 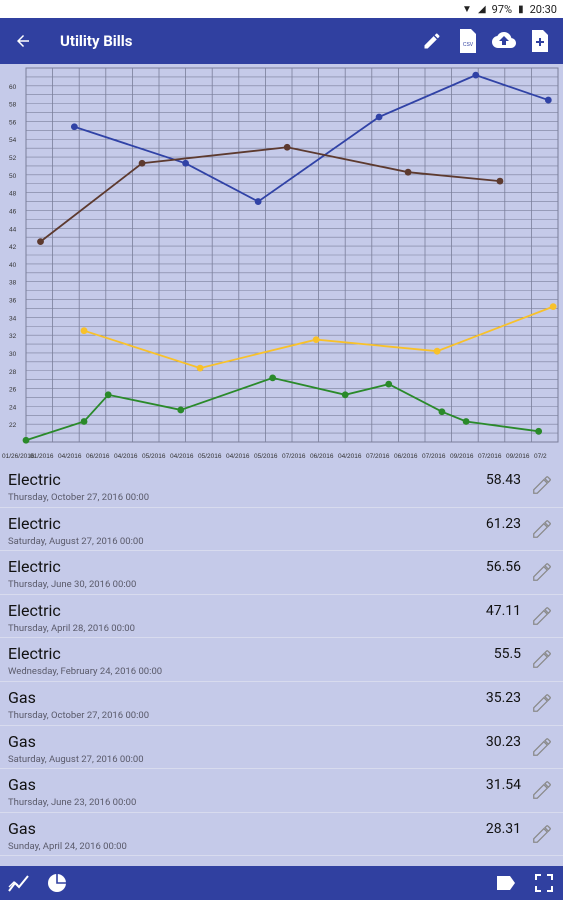 I want to click on y-tick-label: 46, so click(x=13, y=211).